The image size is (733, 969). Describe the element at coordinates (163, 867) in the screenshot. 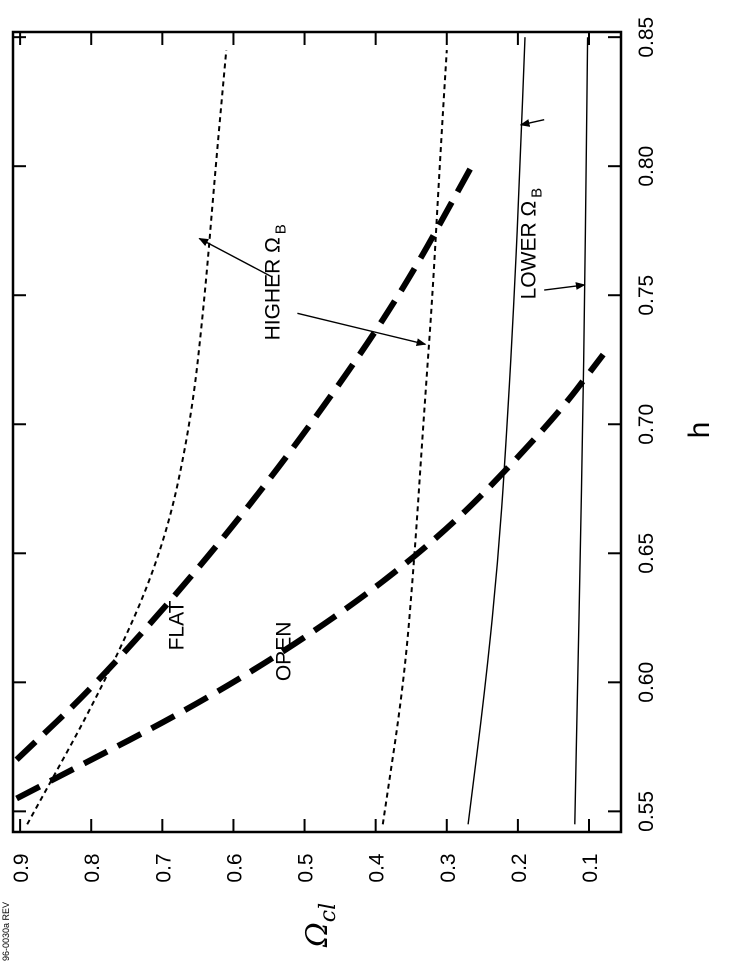

I see `y-tick-label: 0.7` at that location.